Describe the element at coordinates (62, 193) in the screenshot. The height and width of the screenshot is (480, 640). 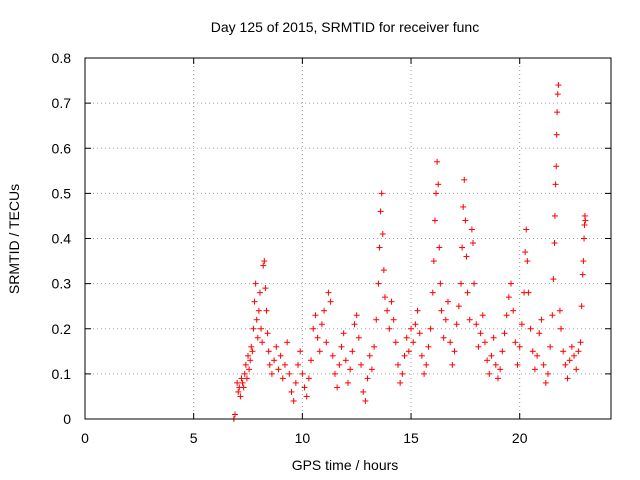
I see `y-tick-label: 0.5` at that location.